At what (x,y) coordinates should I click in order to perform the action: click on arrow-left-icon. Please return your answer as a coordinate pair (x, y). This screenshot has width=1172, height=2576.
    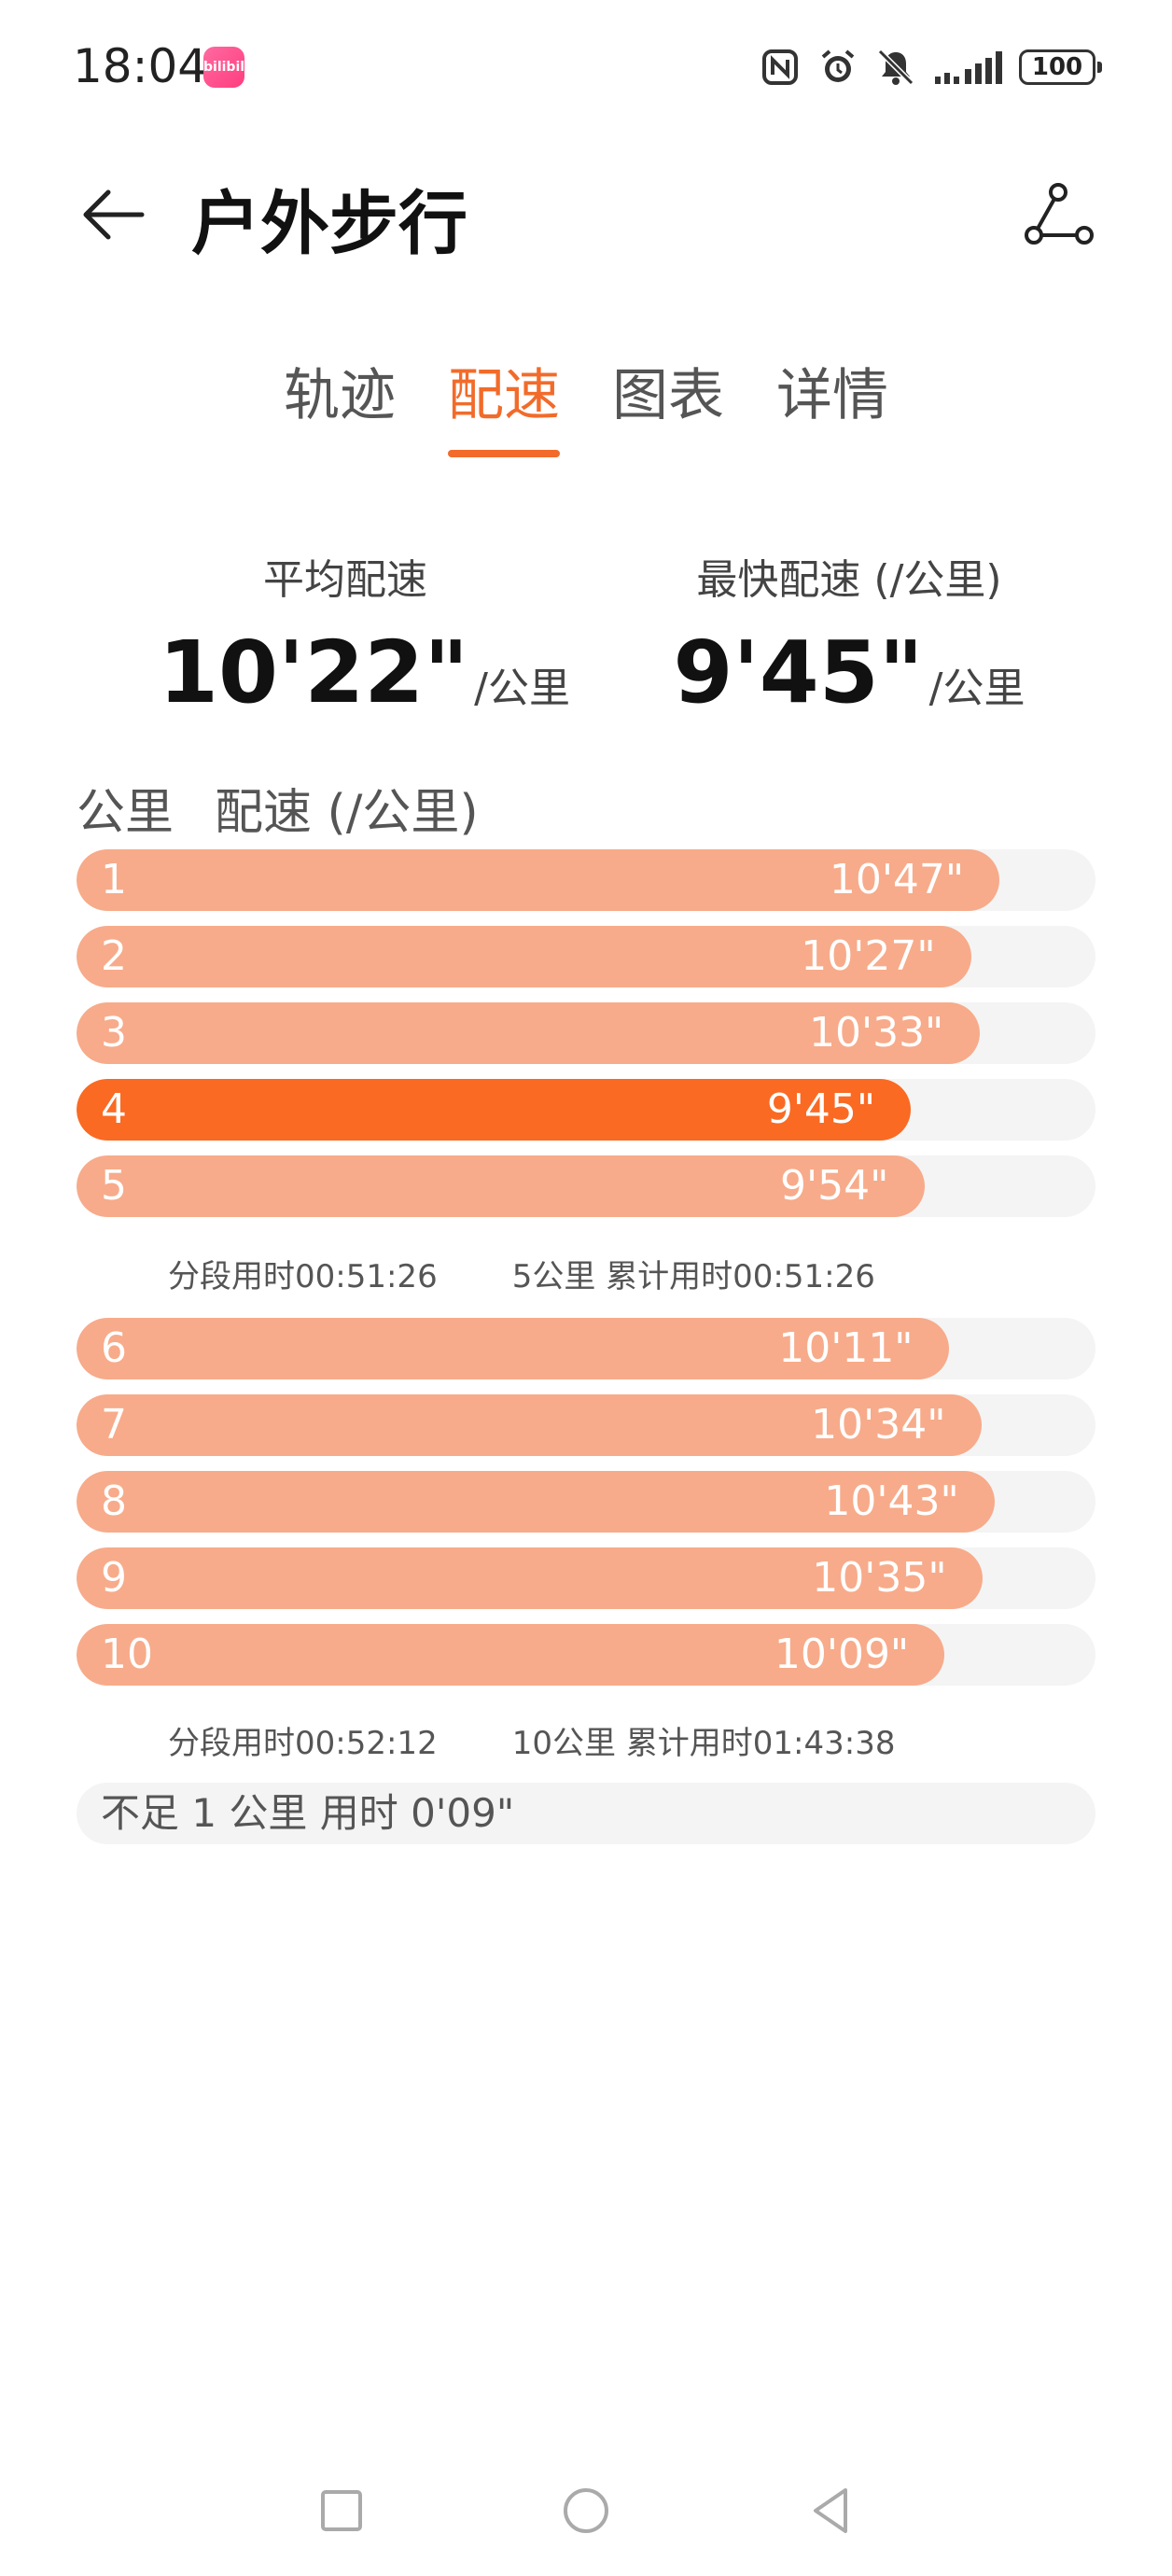
    Looking at the image, I should click on (114, 214).